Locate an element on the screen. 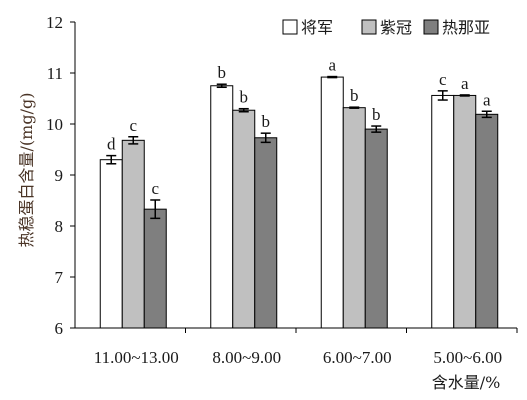  y-tick-label: 12 is located at coordinates (54, 22).